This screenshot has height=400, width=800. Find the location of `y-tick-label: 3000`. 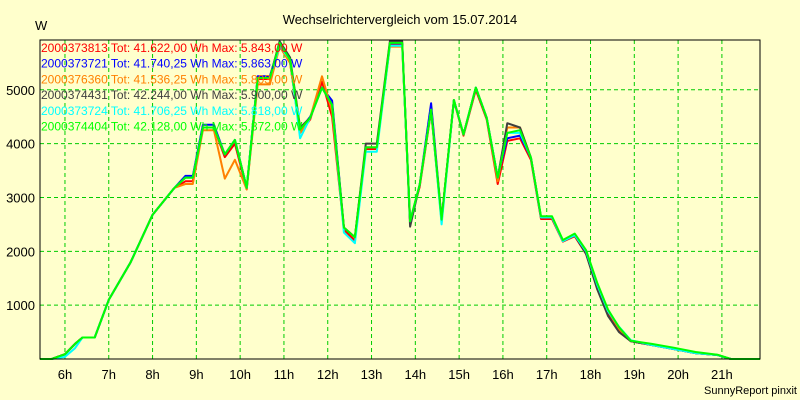

y-tick-label: 3000 is located at coordinates (20, 197).